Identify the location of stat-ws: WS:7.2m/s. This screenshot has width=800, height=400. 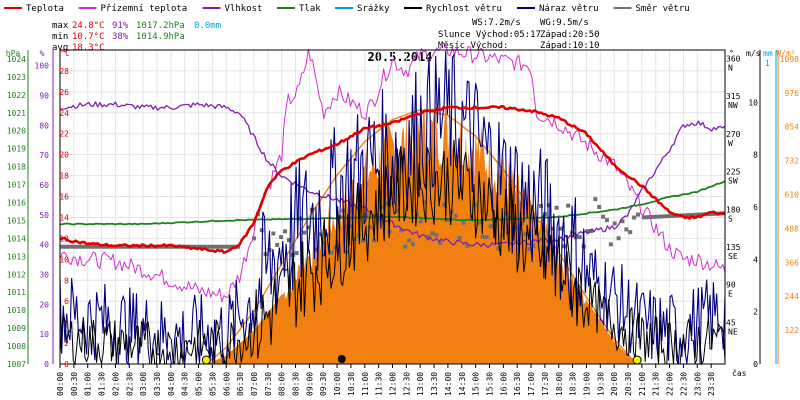
(496, 23).